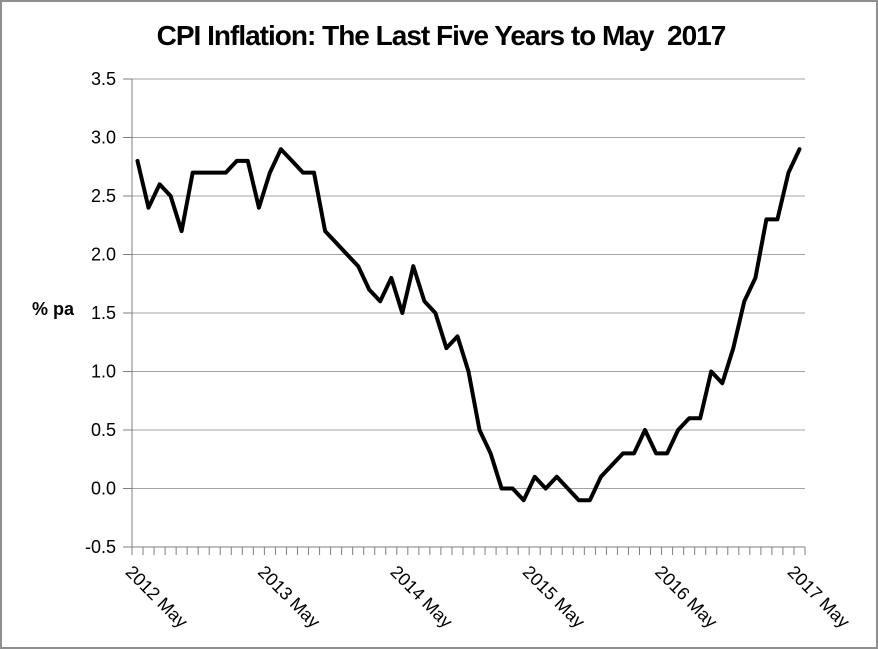 The image size is (878, 649). What do you see at coordinates (157, 597) in the screenshot?
I see `x-tick-label: 2012 May` at bounding box center [157, 597].